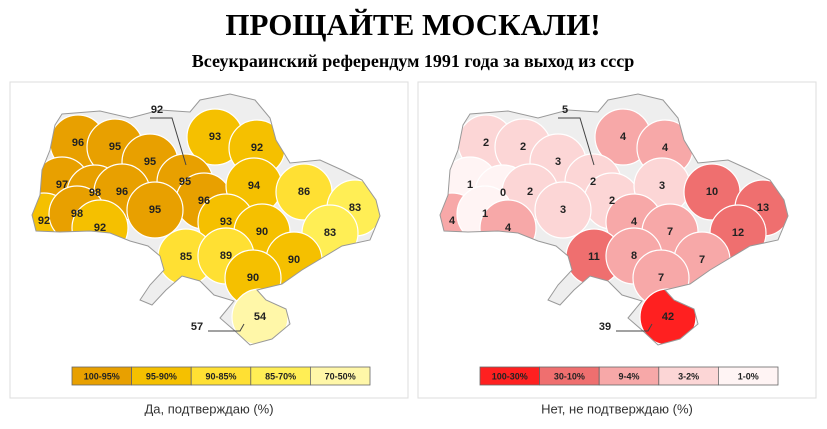  I want to click on region-label: 85, so click(186, 257).